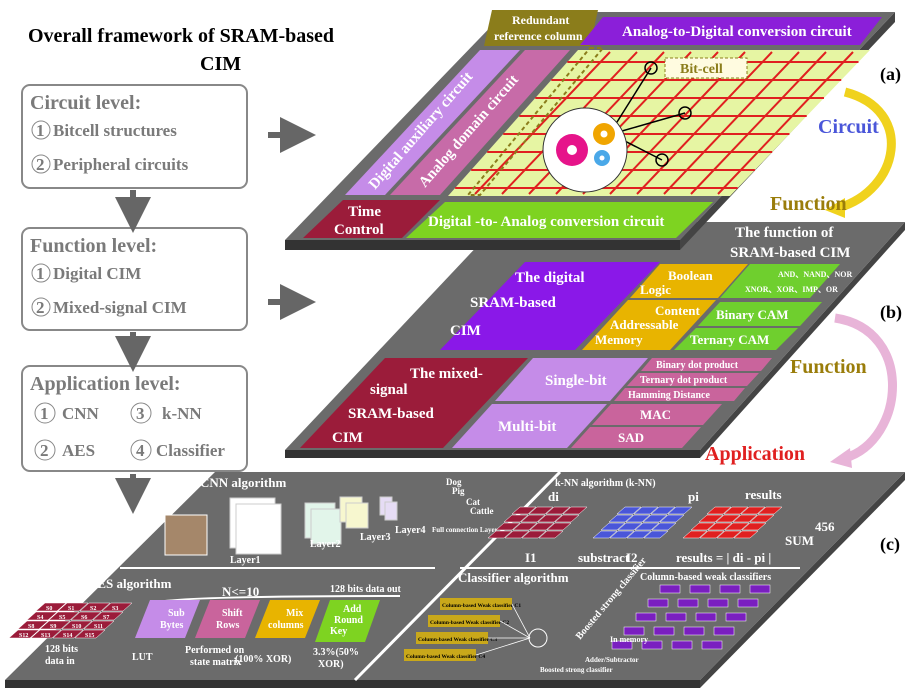 The height and width of the screenshot is (689, 916). I want to click on weak-label: Column-based Weak classifier C1, so click(481, 606).